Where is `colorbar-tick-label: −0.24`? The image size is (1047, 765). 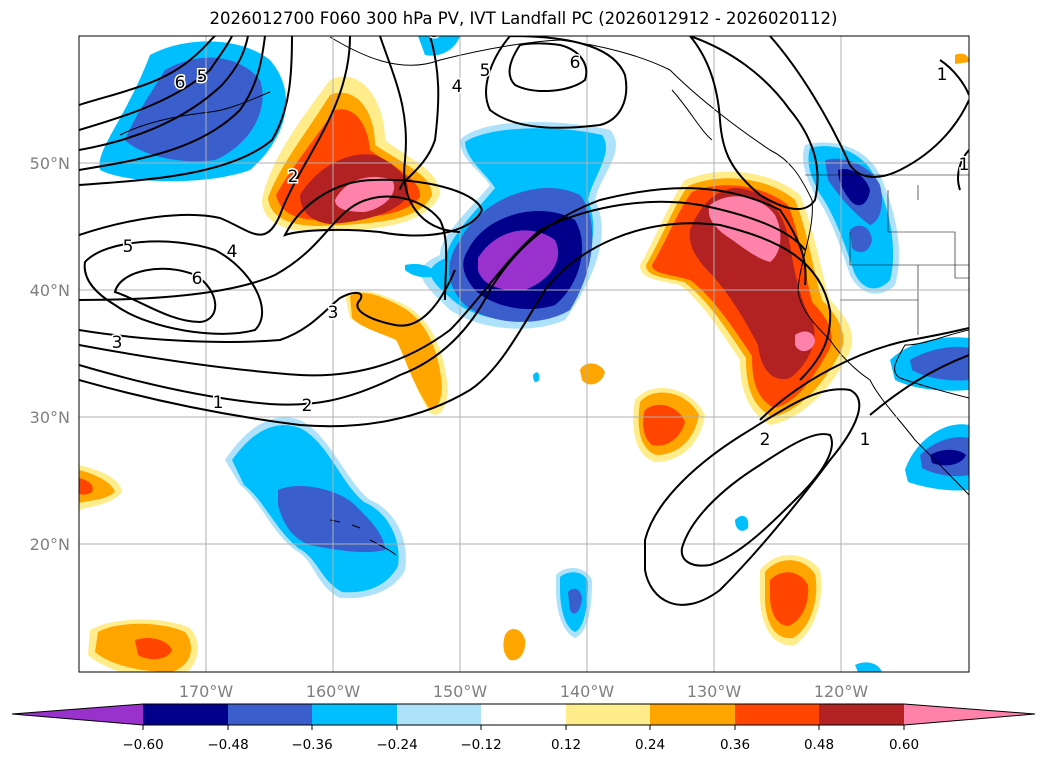
colorbar-tick-label: −0.24 is located at coordinates (396, 745).